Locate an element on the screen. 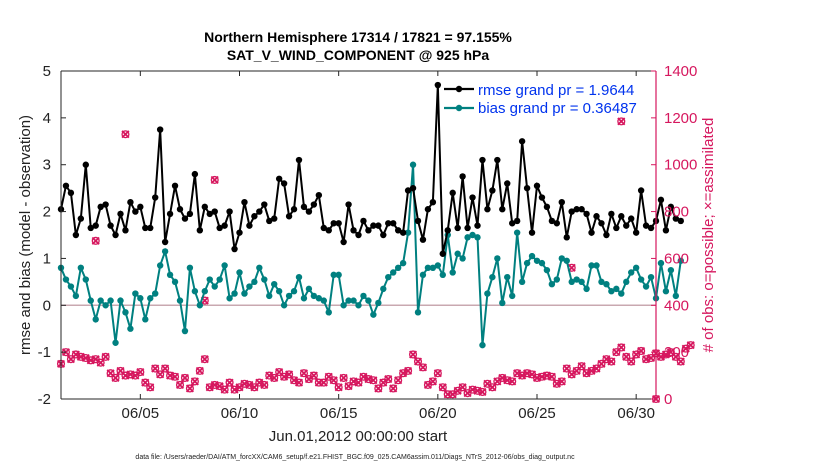 The height and width of the screenshot is (470, 830). obs-outlier-possible-point is located at coordinates (95, 240).